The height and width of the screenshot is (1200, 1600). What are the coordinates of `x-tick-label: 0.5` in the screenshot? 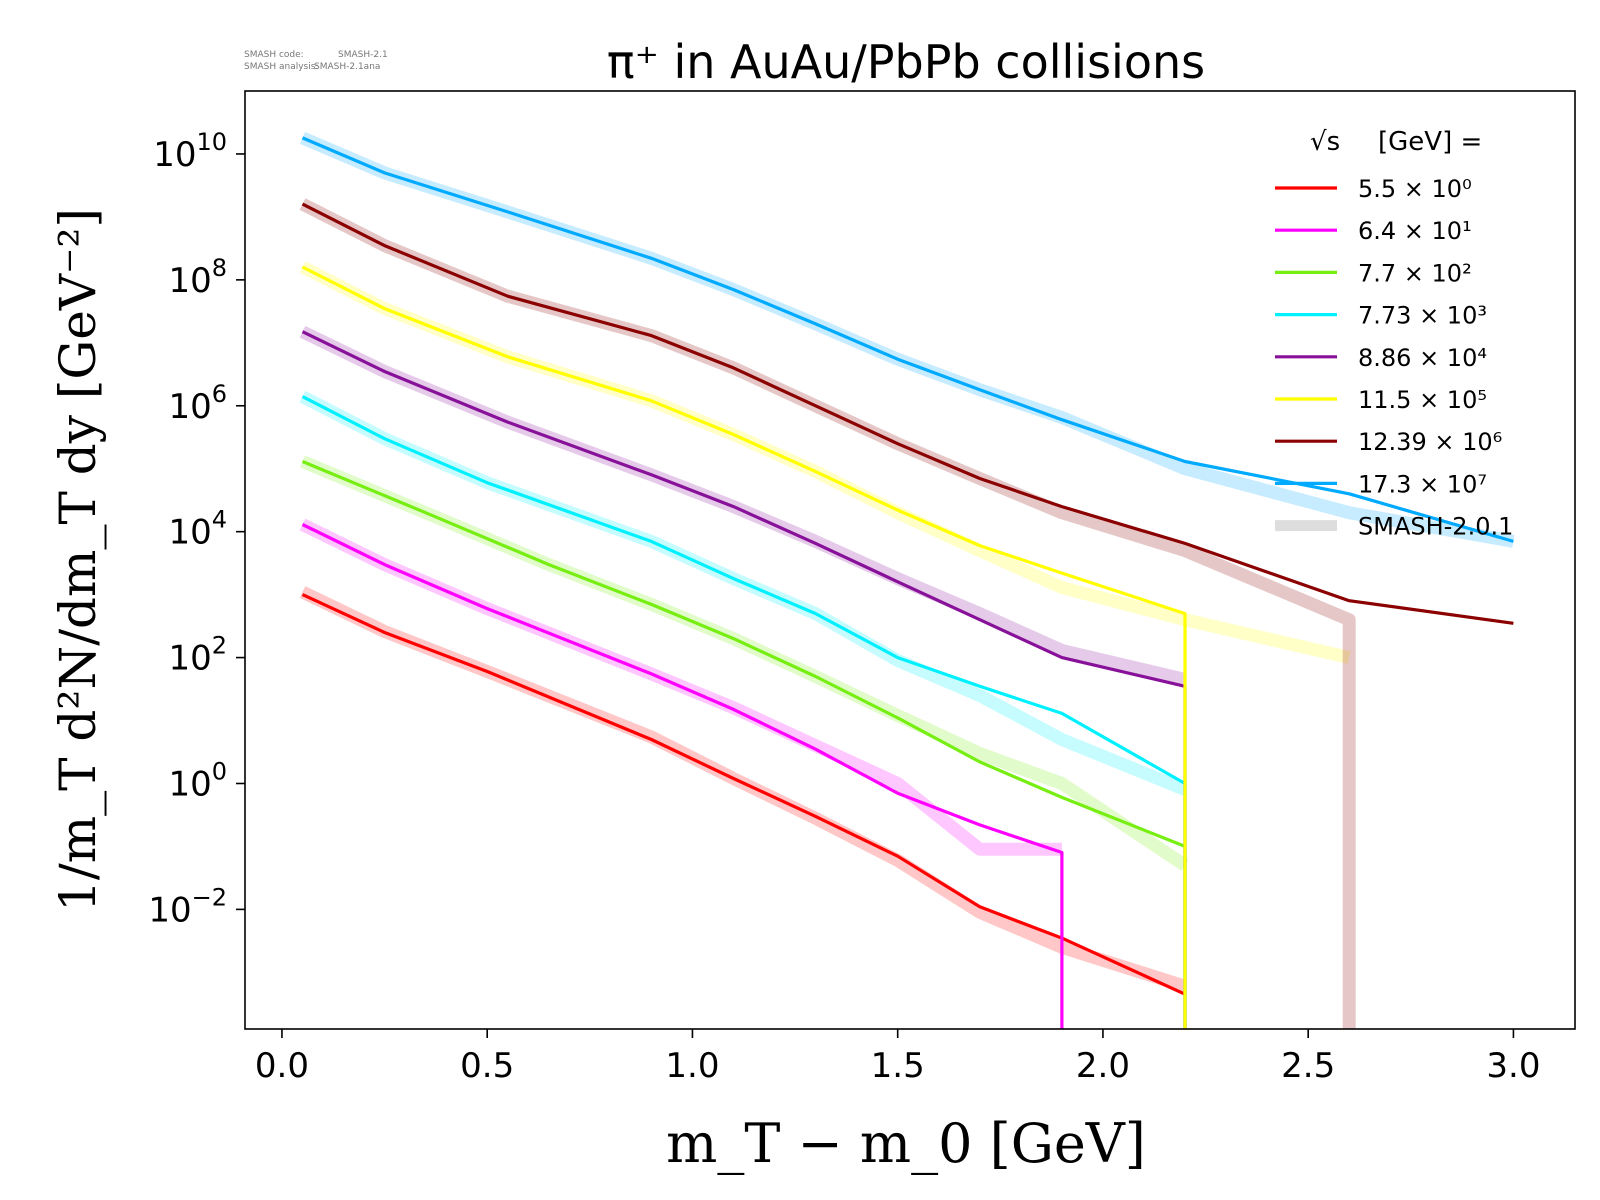 It's located at (487, 1066).